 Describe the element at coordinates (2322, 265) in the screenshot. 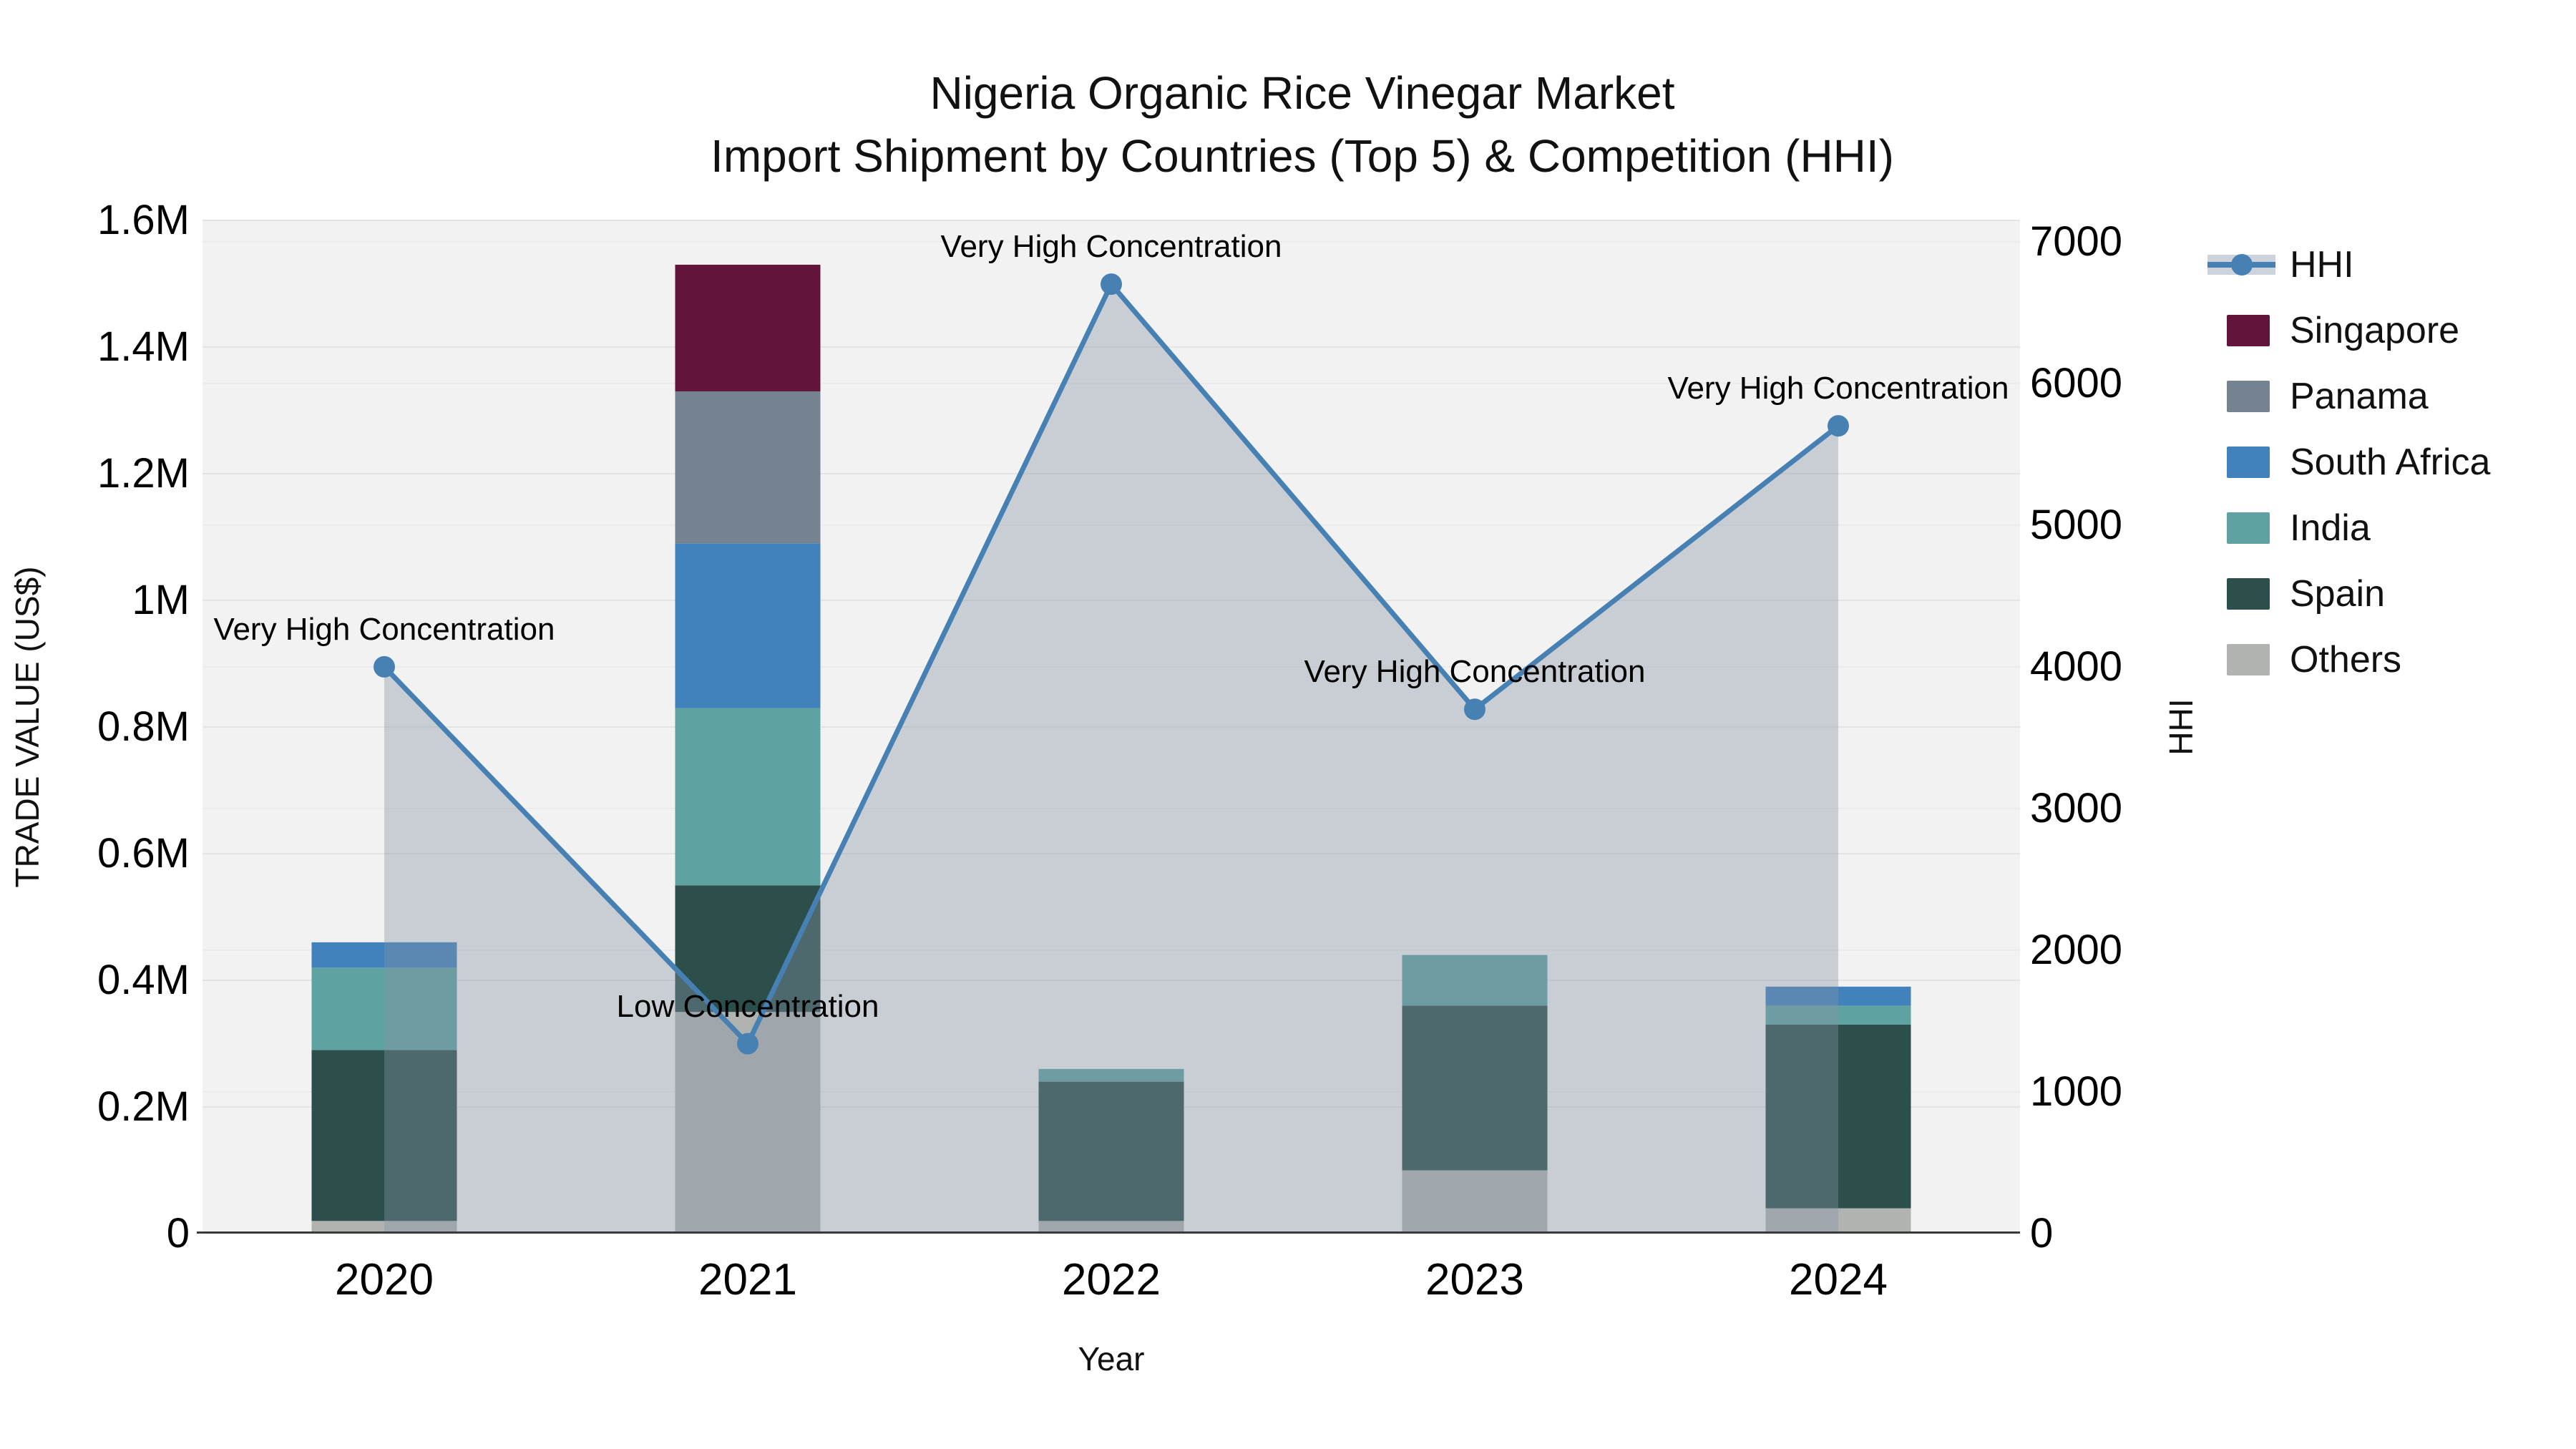

I see `legend-label: HHI` at that location.